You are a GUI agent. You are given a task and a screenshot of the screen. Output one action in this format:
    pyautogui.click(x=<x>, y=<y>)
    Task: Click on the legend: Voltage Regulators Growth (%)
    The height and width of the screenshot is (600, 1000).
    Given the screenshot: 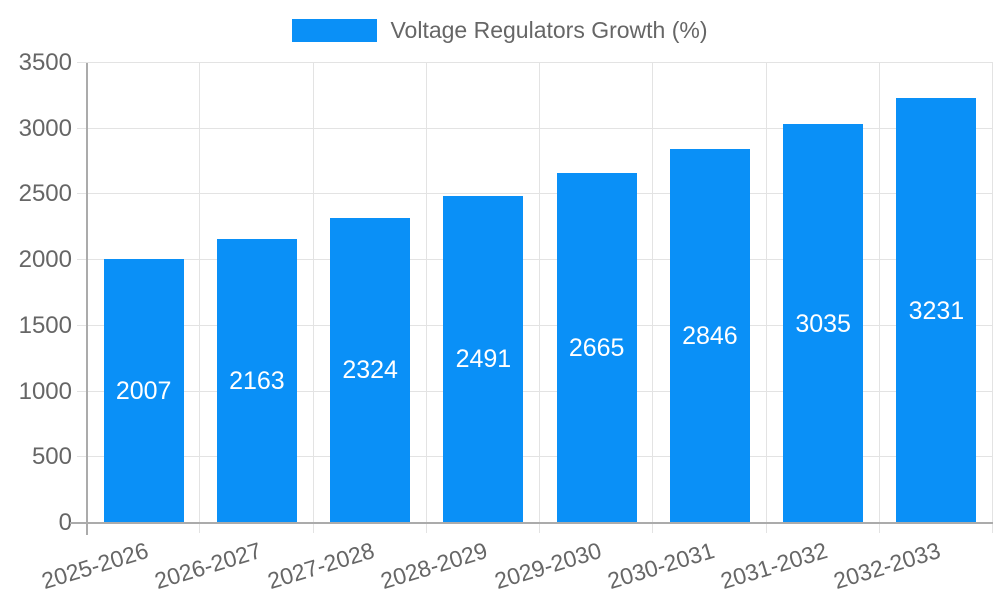 What is the action you would take?
    pyautogui.click(x=500, y=30)
    